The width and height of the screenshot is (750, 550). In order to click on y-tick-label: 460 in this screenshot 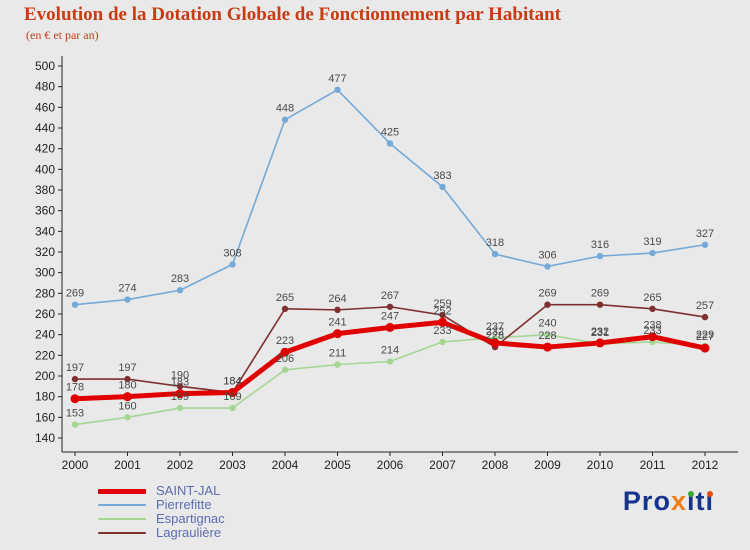, I will do `click(45, 107)`.